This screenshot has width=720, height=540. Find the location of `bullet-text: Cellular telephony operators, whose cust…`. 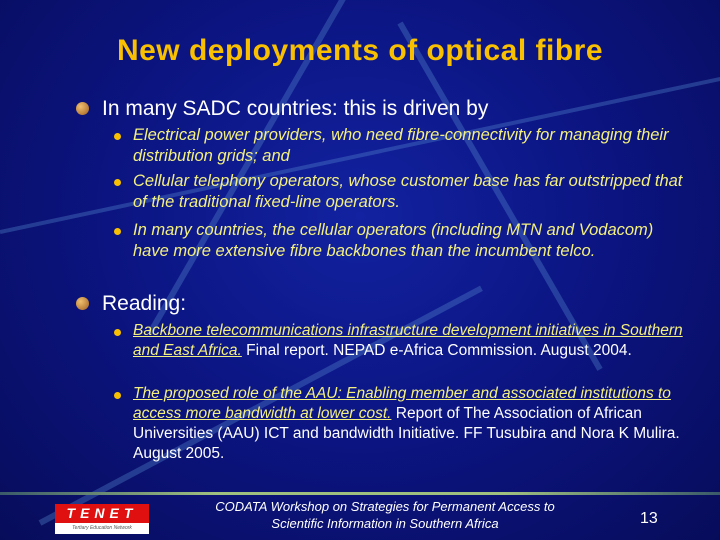

bullet-text: Cellular telephony operators, whose cust… is located at coordinates (408, 191).